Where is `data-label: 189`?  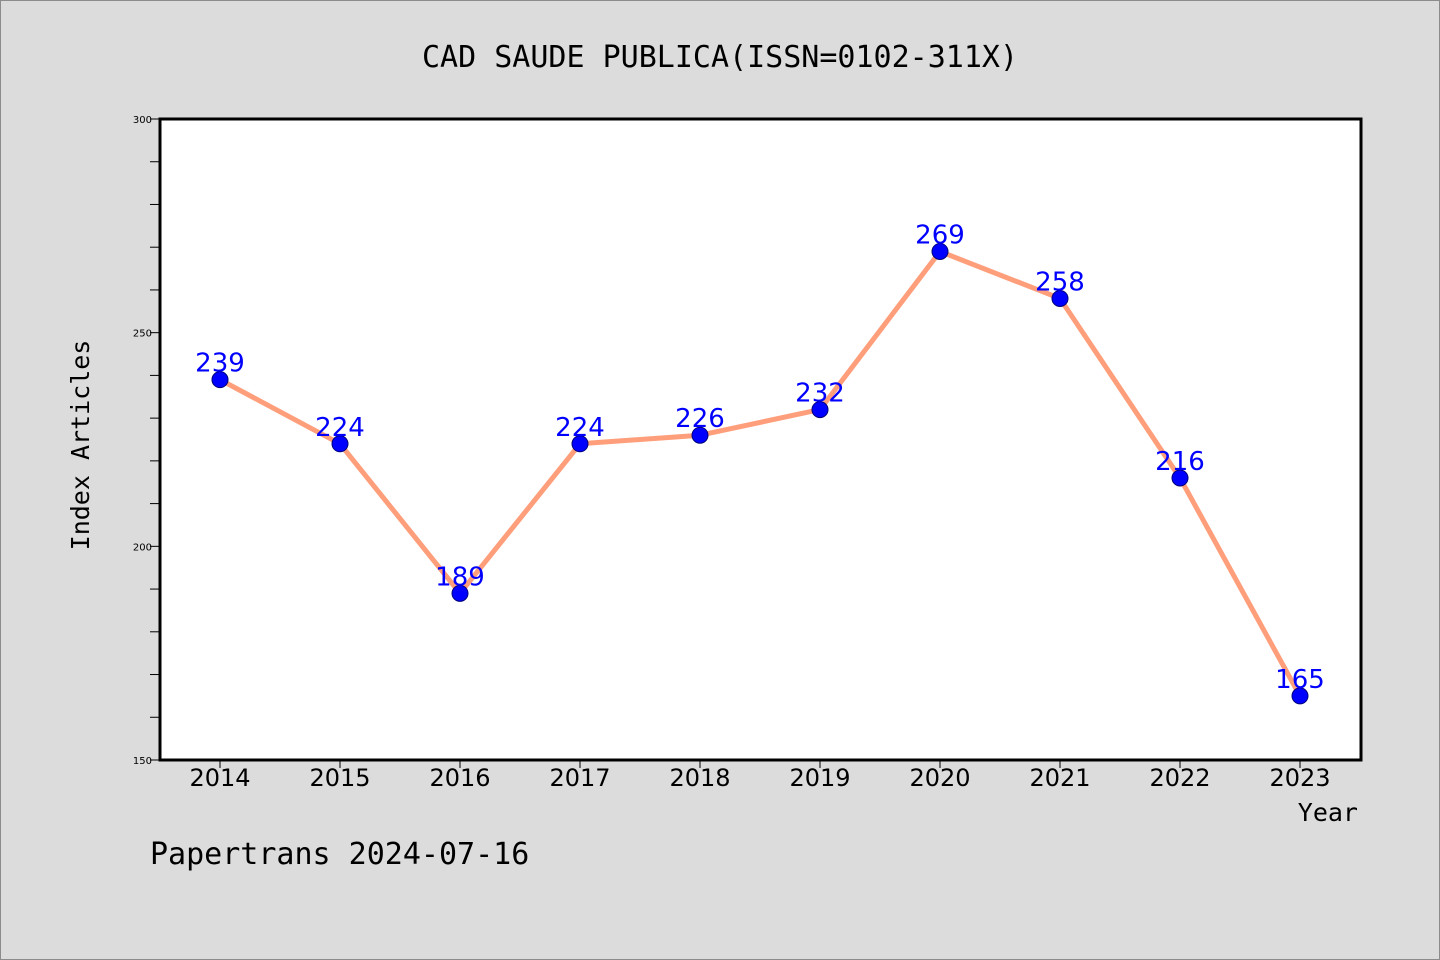 data-label: 189 is located at coordinates (460, 577).